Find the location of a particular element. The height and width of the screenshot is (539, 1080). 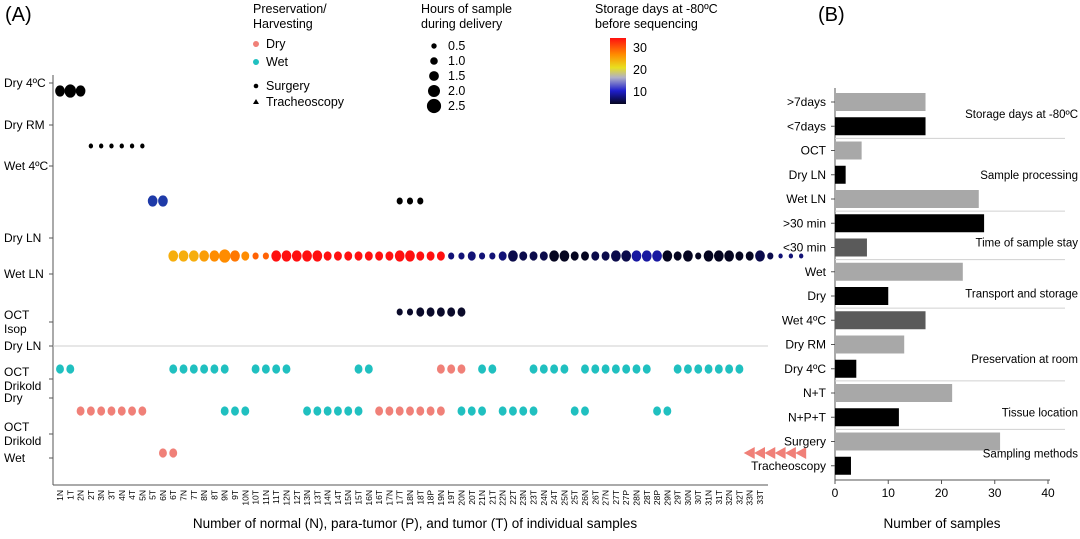

panel-a-x-tick: 15T is located at coordinates (359, 497).